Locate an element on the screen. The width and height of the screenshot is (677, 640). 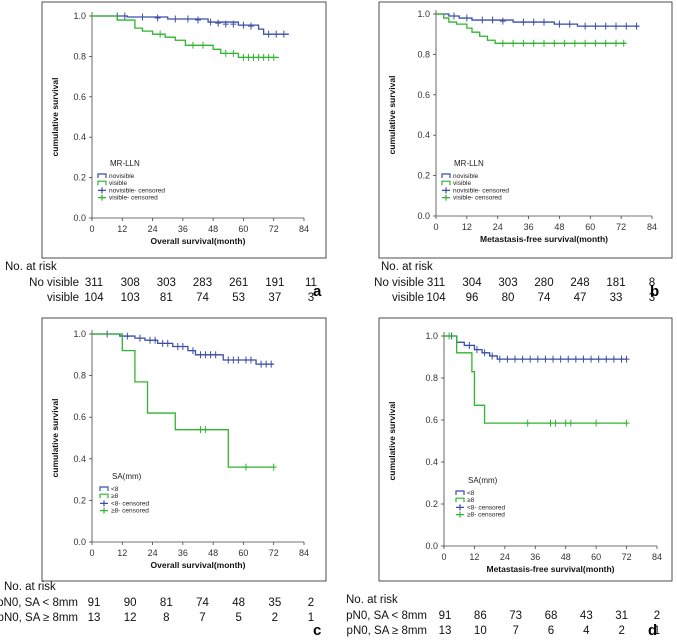
risk-value: 3 is located at coordinates (311, 298).